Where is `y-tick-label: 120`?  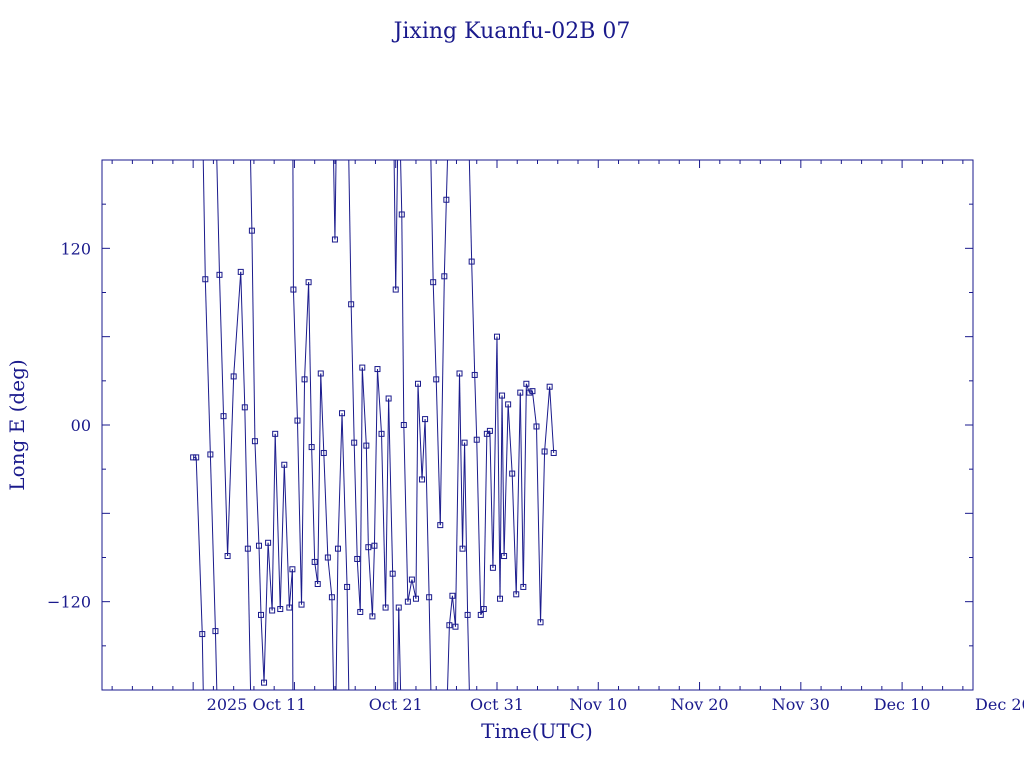
y-tick-label: 120 is located at coordinates (75, 248).